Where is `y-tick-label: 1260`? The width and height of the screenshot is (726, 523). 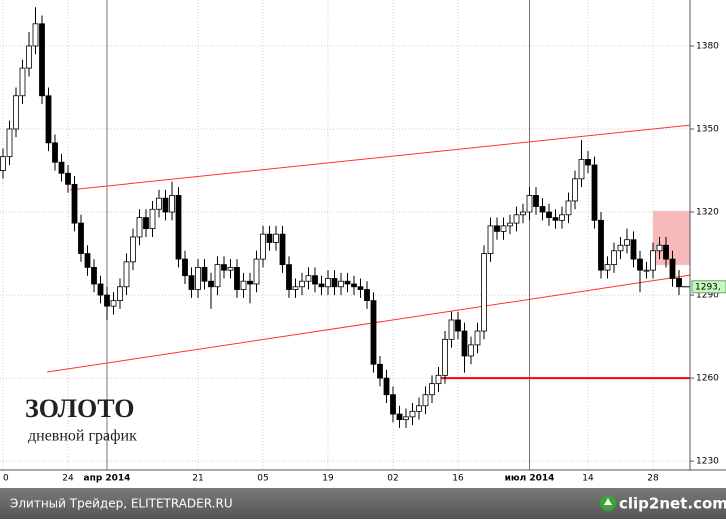 y-tick-label: 1260 is located at coordinates (707, 379).